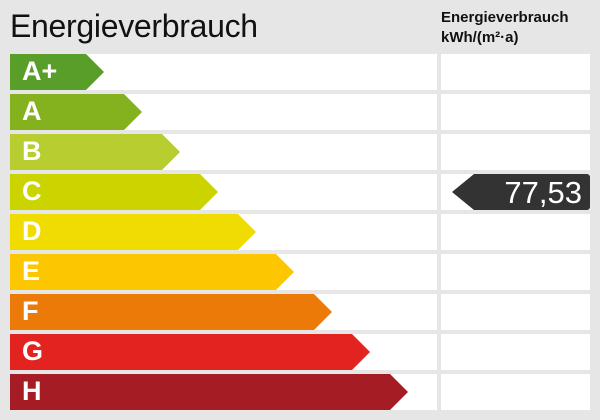 This screenshot has width=600, height=420. I want to click on class-bar: A, so click(76, 112).